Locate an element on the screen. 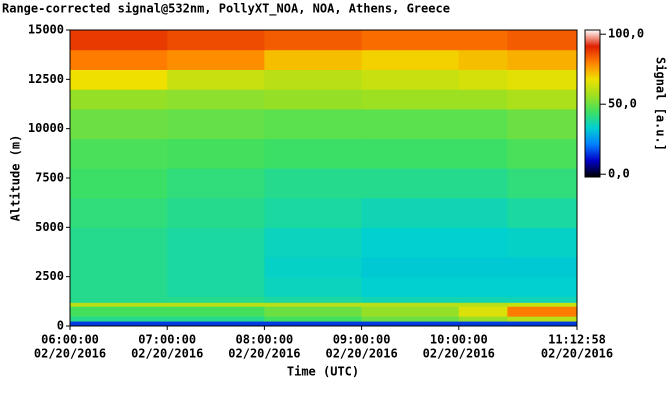 The width and height of the screenshot is (670, 406). x-tick-label: 08:00:00 is located at coordinates (264, 340).